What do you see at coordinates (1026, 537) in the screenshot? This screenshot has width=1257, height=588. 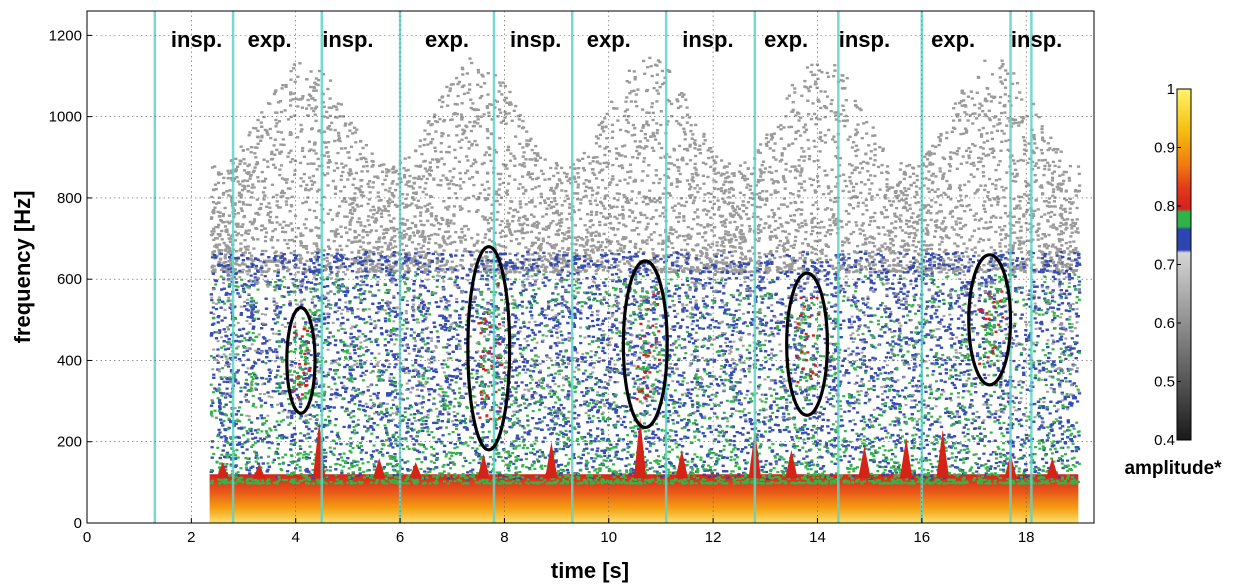 I see `x-tick-label: 18` at bounding box center [1026, 537].